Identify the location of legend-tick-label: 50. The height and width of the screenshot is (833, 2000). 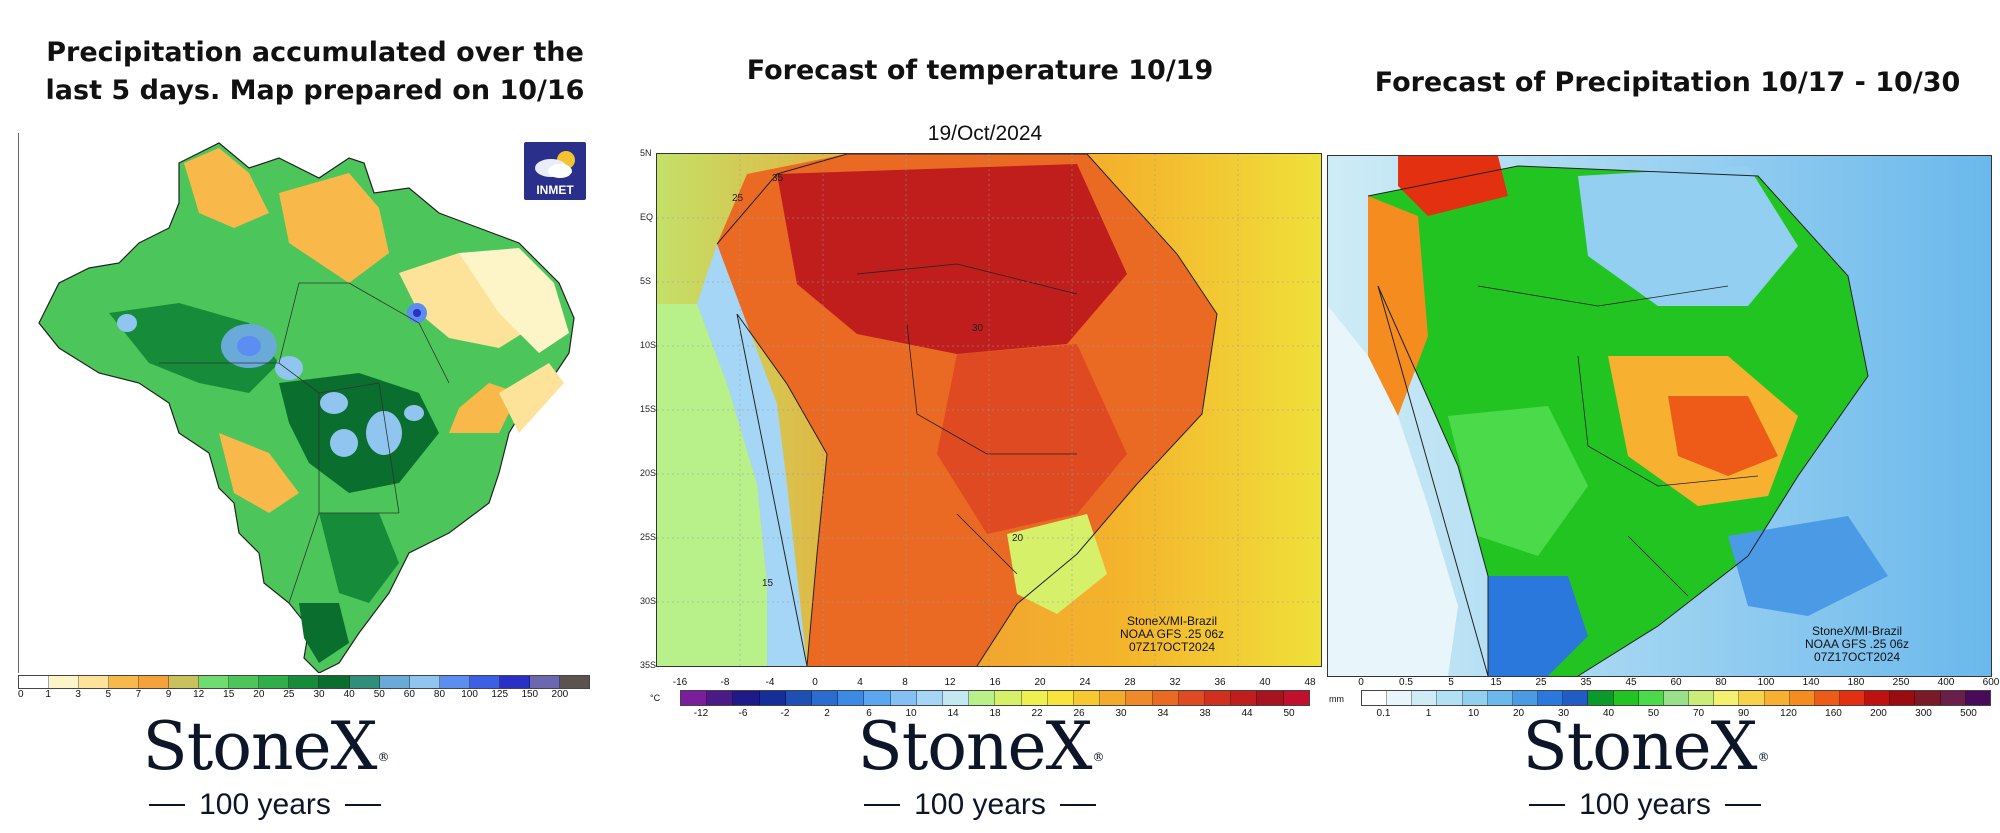
(379, 694).